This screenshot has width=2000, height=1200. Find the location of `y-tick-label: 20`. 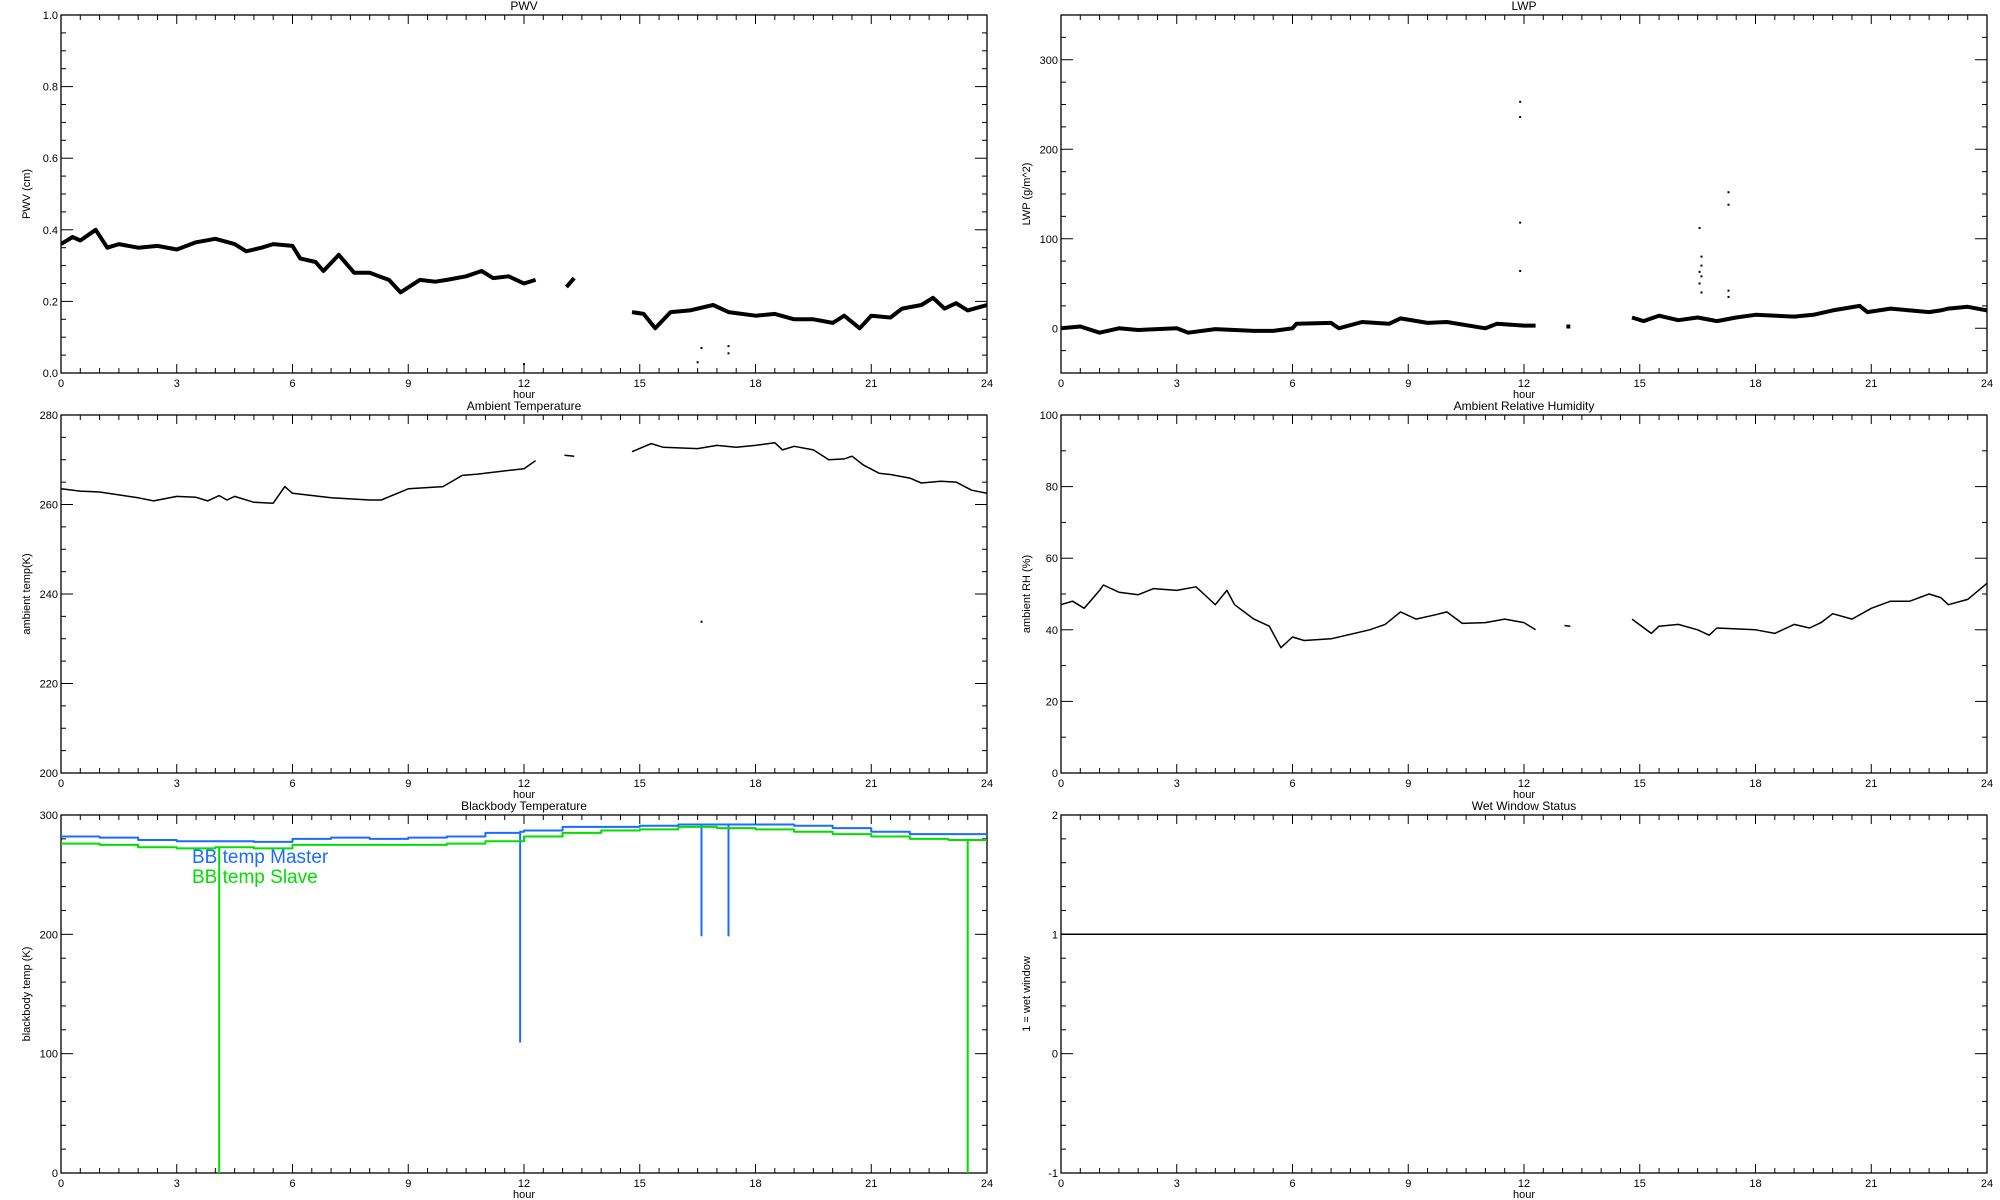

y-tick-label: 20 is located at coordinates (1052, 702).